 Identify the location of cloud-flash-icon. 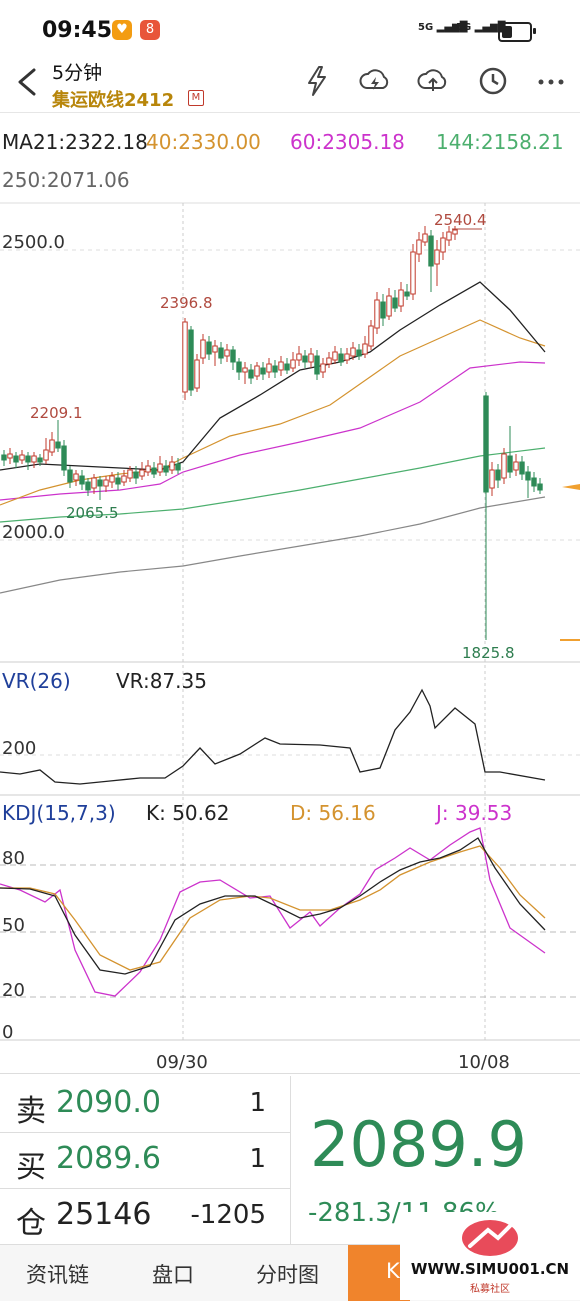
(375, 81).